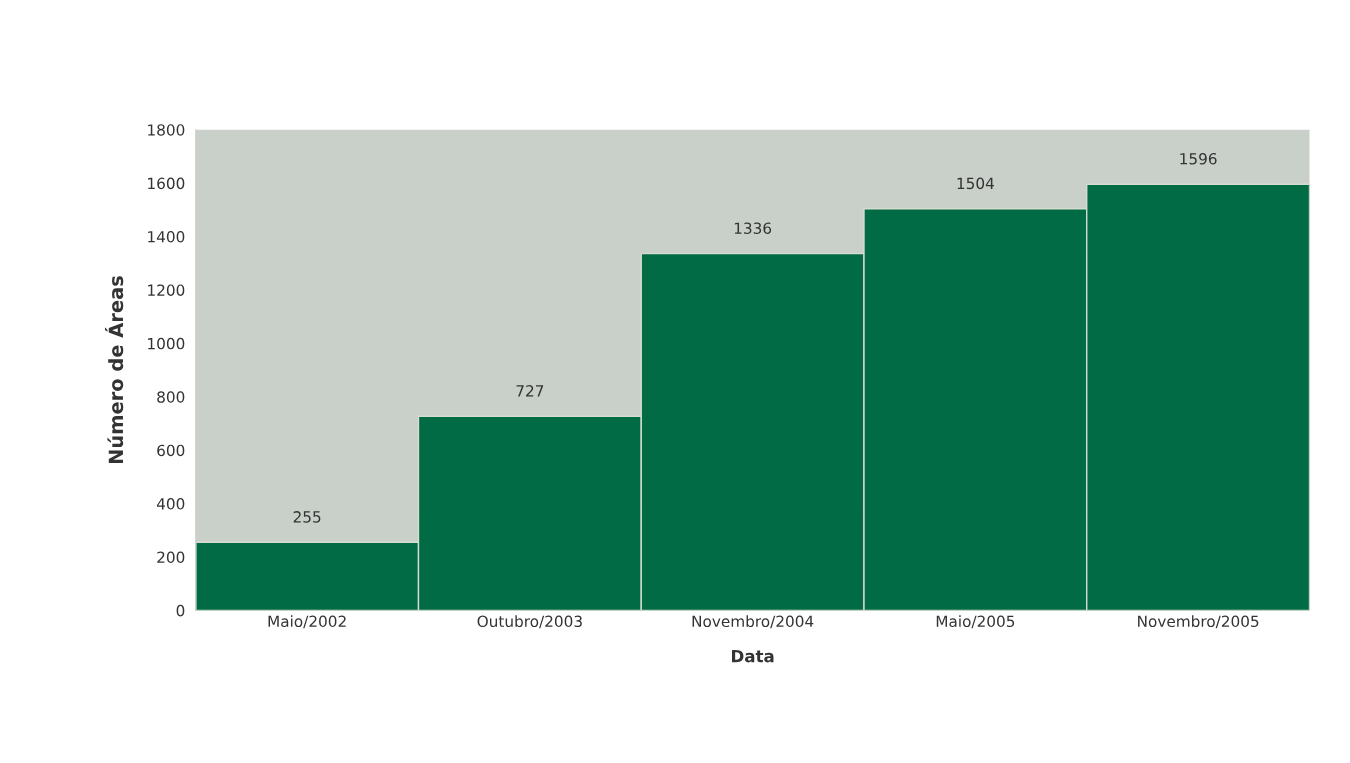 This screenshot has width=1350, height=763. I want to click on x-tick-label: Outubro/2003, so click(529, 622).